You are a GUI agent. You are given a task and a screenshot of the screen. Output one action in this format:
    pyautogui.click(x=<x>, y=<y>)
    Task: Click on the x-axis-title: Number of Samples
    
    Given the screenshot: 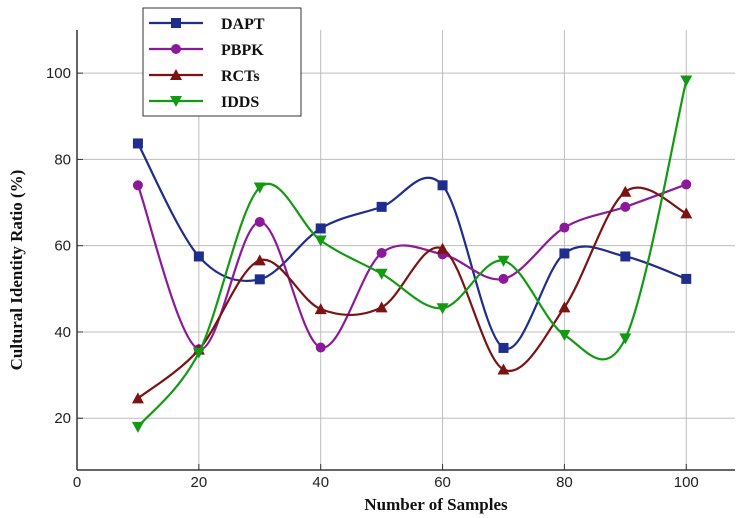 What is the action you would take?
    pyautogui.click(x=436, y=504)
    